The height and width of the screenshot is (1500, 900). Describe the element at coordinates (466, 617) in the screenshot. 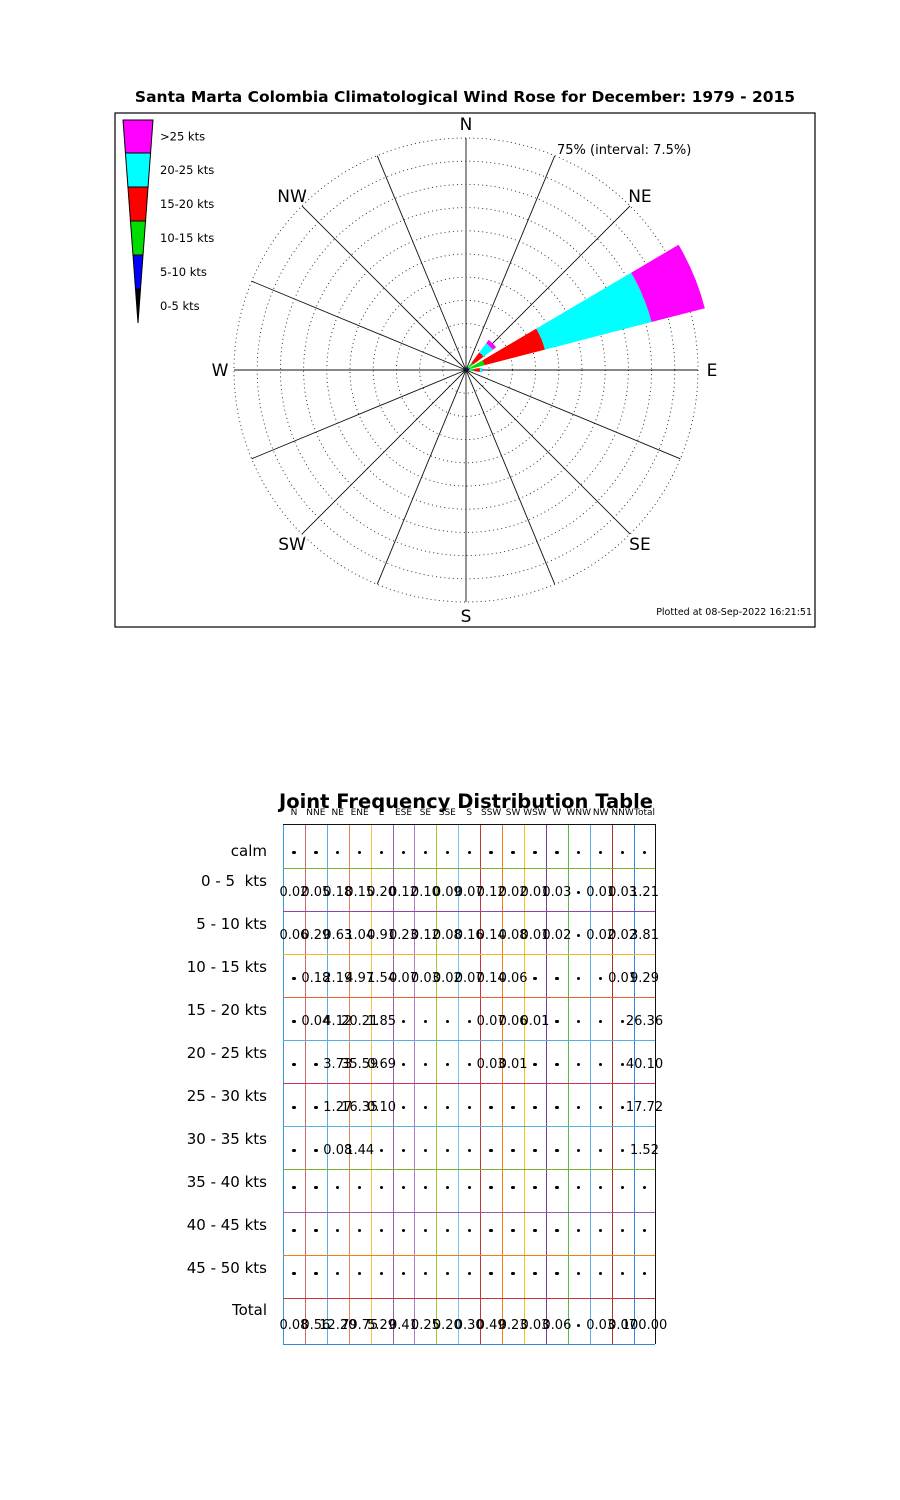

I see `compass-label-S: S` at that location.